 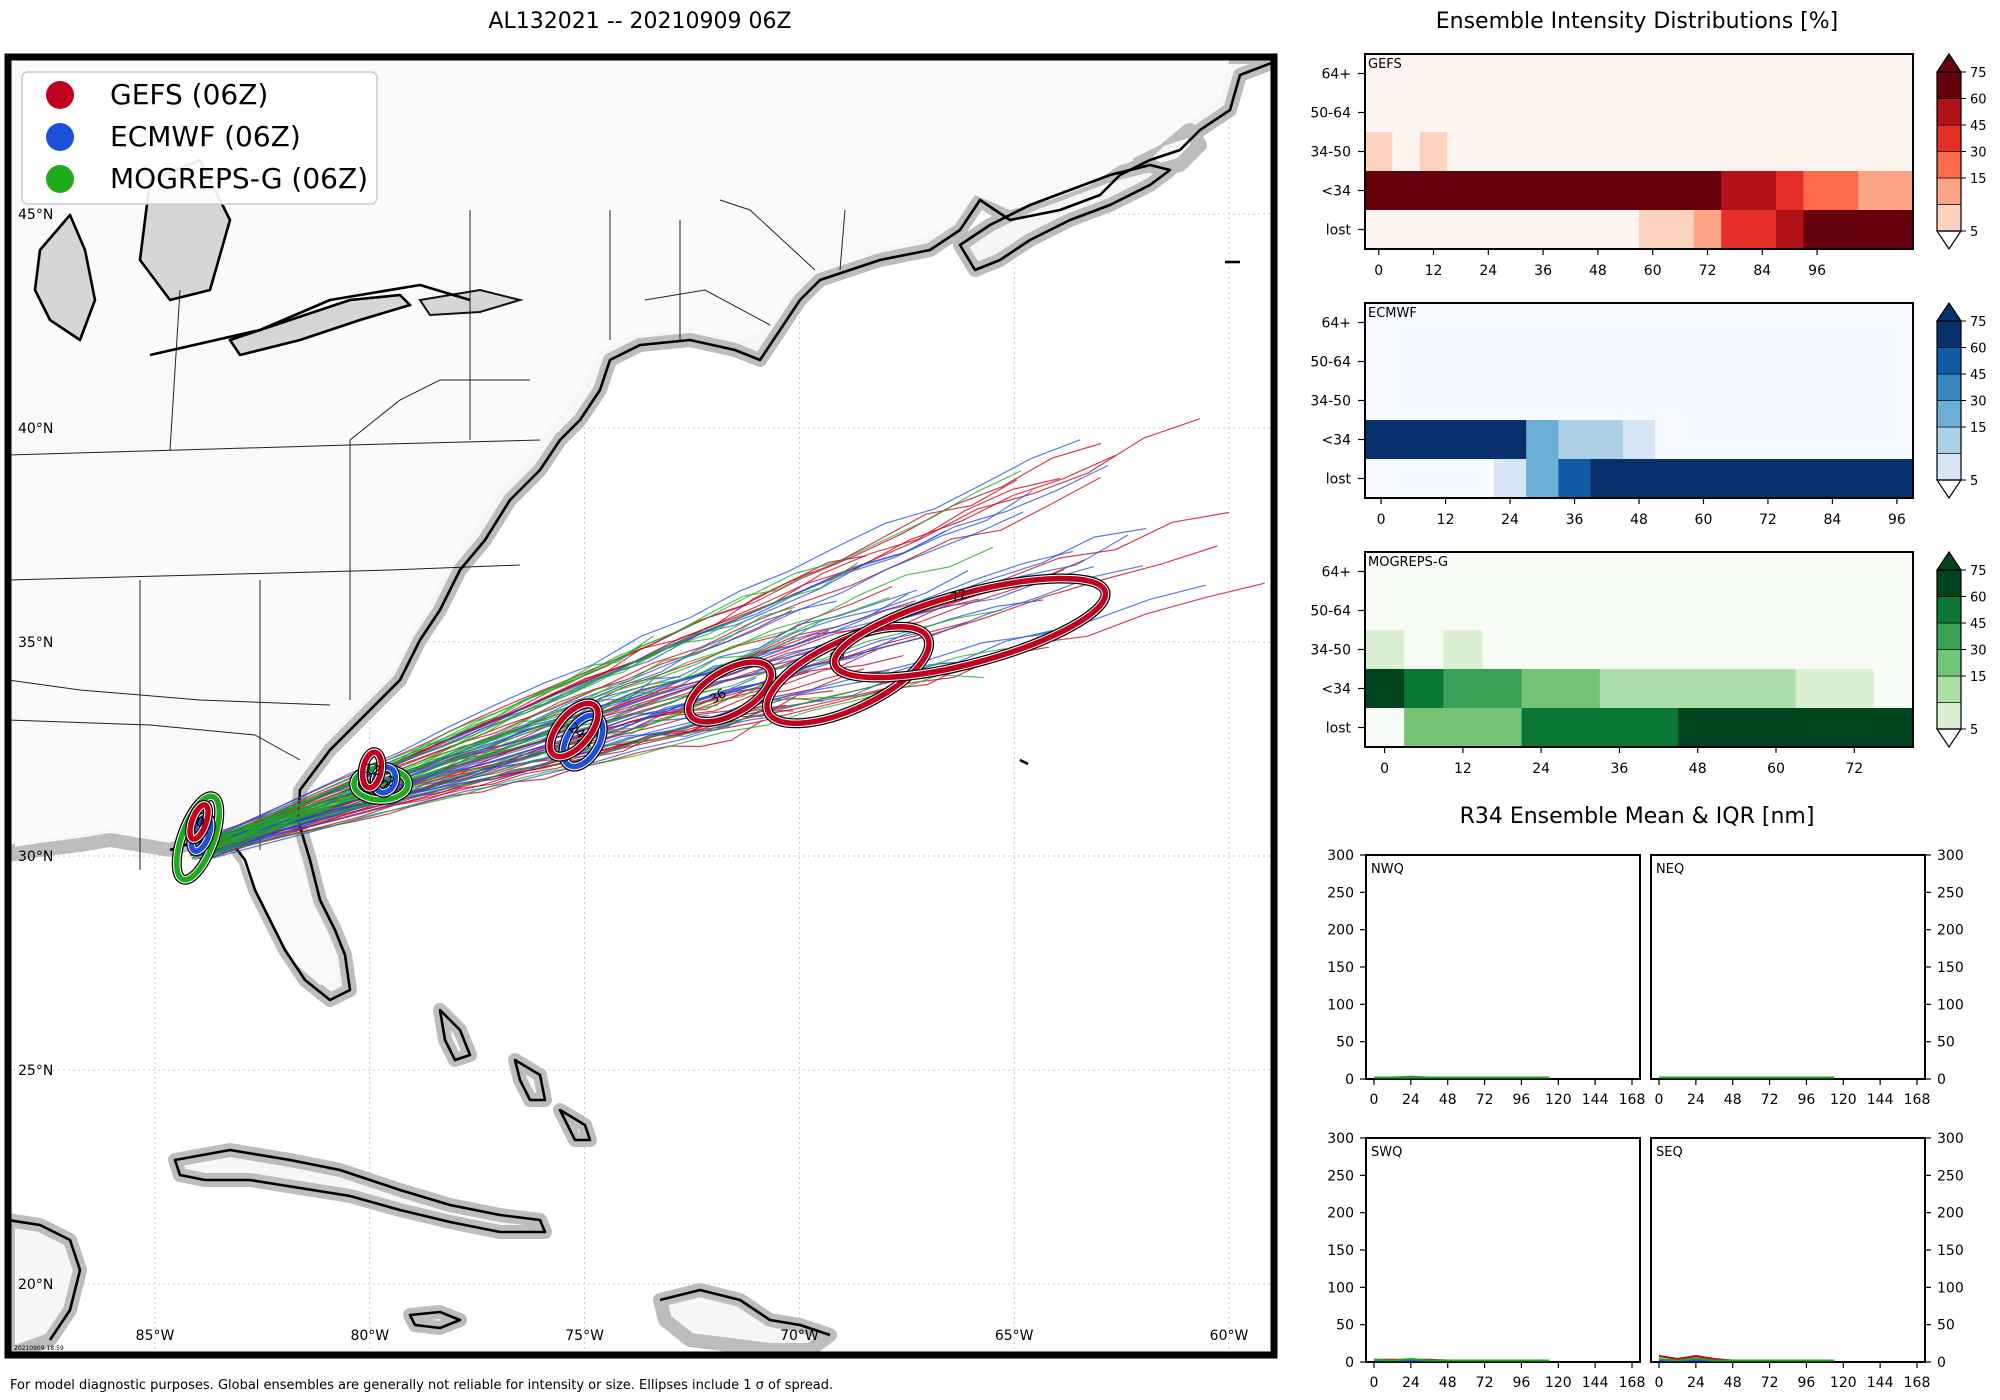 What do you see at coordinates (1336, 690) in the screenshot?
I see `heatmap-row-label: <34` at bounding box center [1336, 690].